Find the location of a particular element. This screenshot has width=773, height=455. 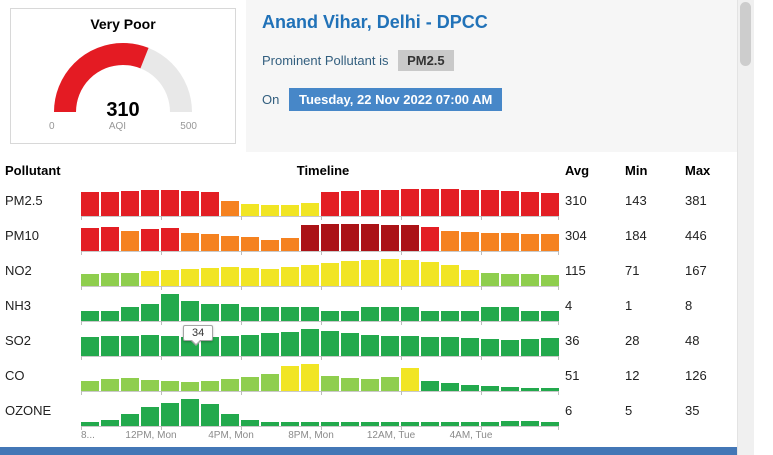

scrollbar-thumb is located at coordinates (745, 34).